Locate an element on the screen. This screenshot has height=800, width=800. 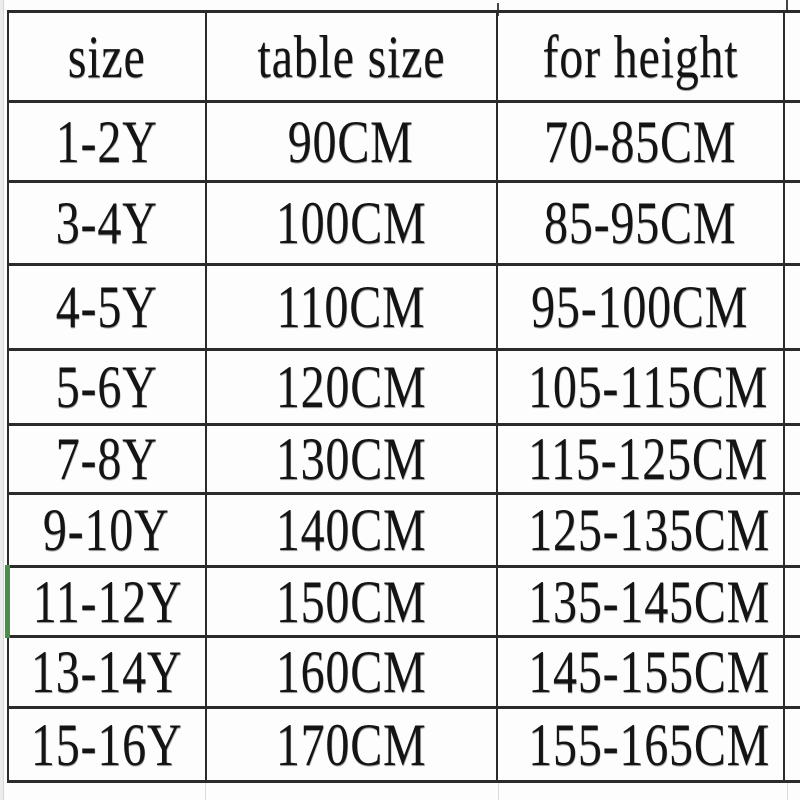
height-cell: 145-155CM is located at coordinates (640, 672).